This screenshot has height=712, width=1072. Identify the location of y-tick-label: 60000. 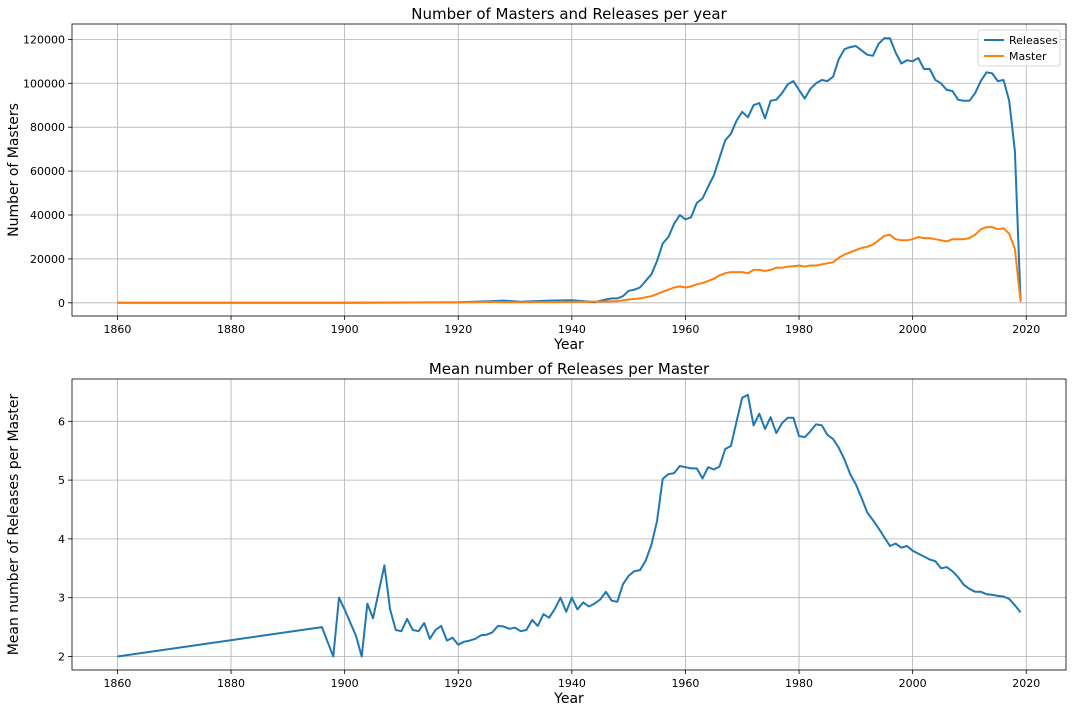
(47, 171).